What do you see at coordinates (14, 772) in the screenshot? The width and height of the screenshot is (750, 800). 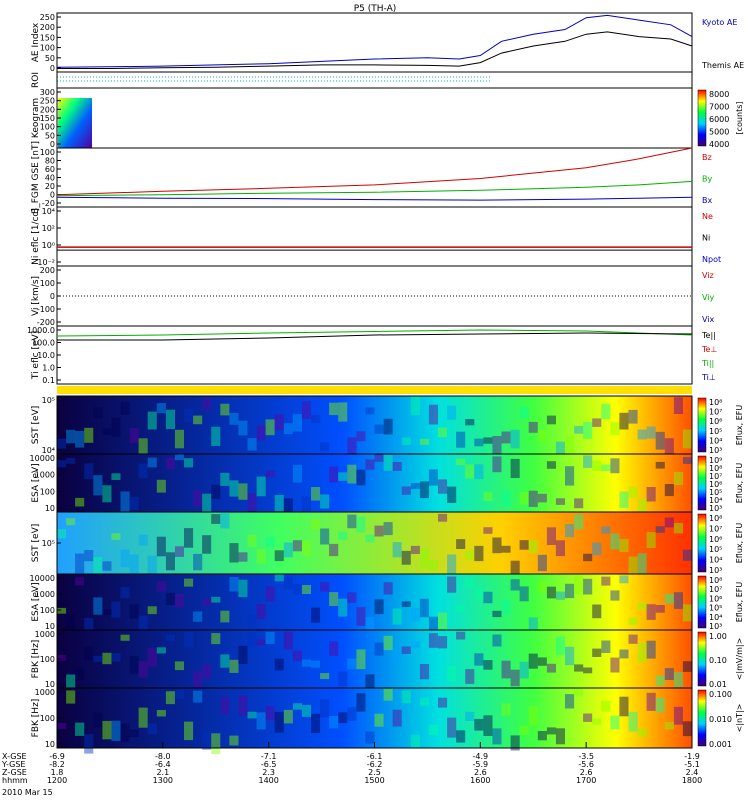 I see `x-row-label: Z-GSE` at bounding box center [14, 772].